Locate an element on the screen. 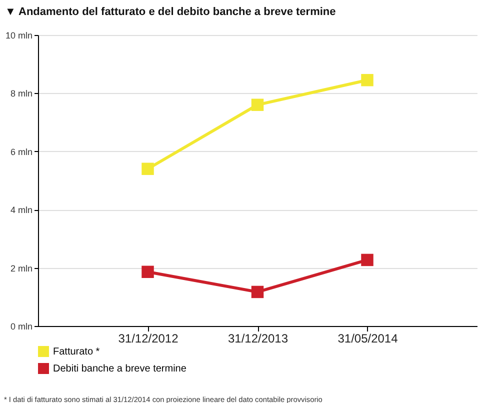  y-tick-label: 2 mln is located at coordinates (21, 268).